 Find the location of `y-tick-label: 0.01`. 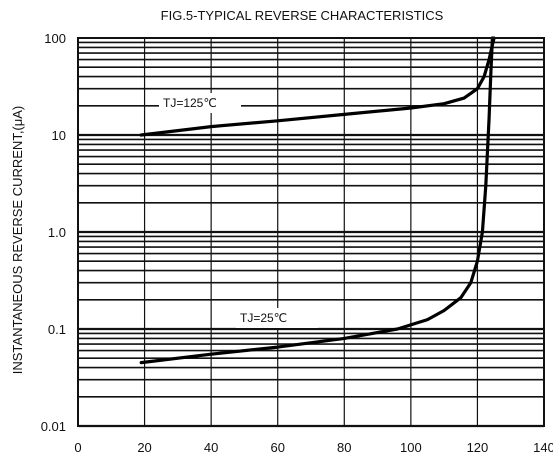

y-tick-label: 0.01 is located at coordinates (53, 426).